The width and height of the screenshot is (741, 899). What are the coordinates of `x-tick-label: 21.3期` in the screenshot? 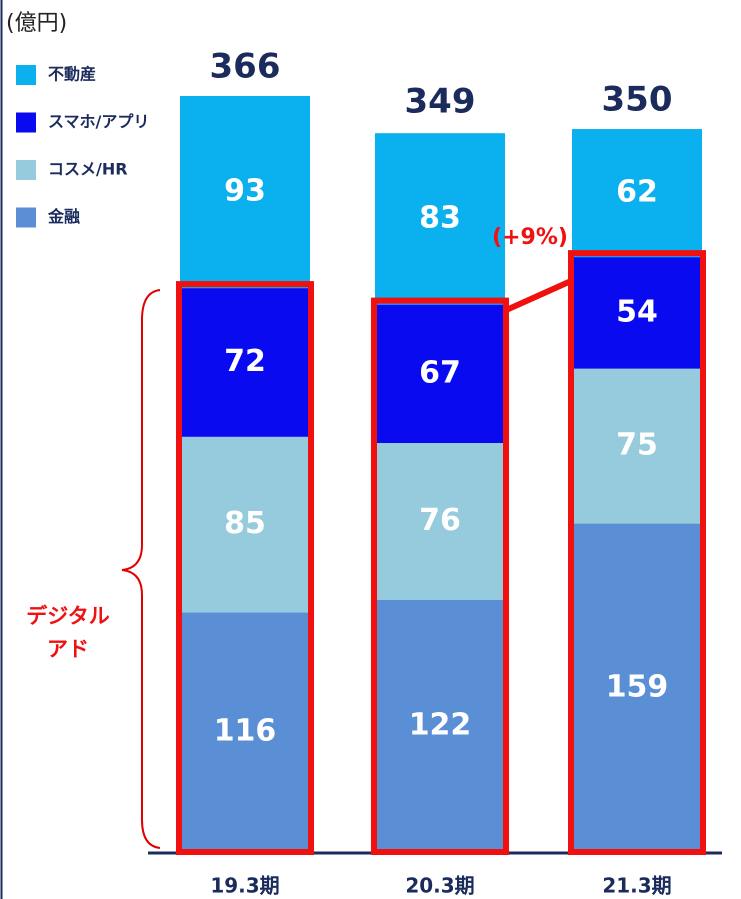 It's located at (636, 886).